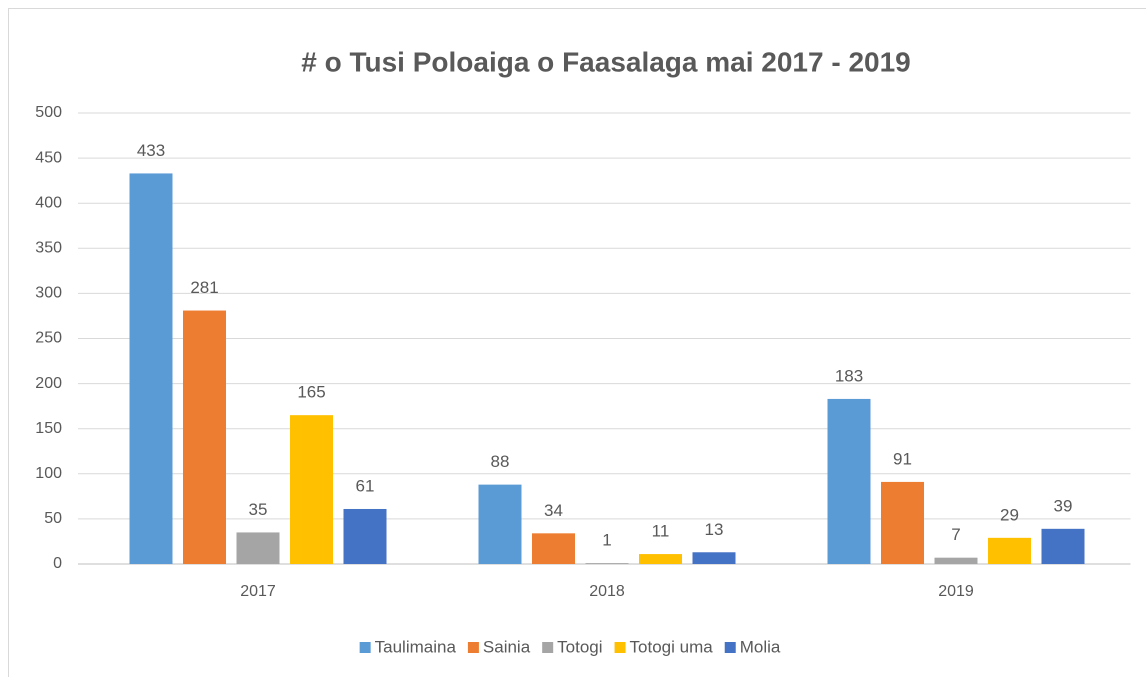 This screenshot has width=1146, height=677. I want to click on data-label: 183, so click(849, 375).